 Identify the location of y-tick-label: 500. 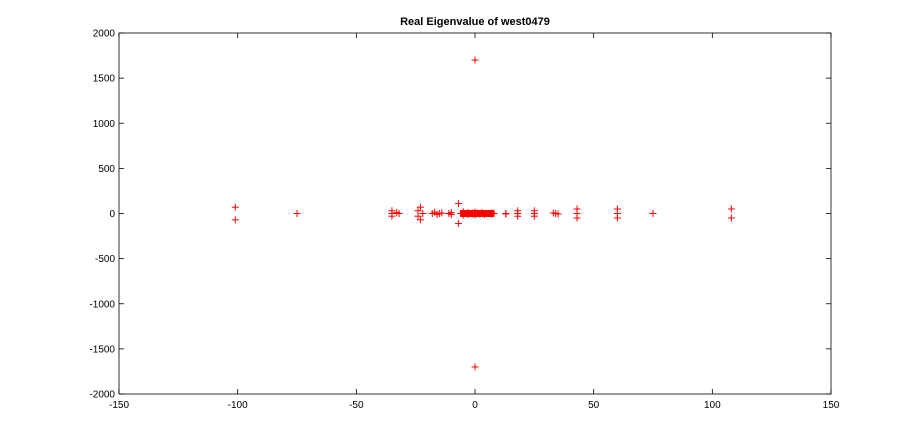
(106, 169).